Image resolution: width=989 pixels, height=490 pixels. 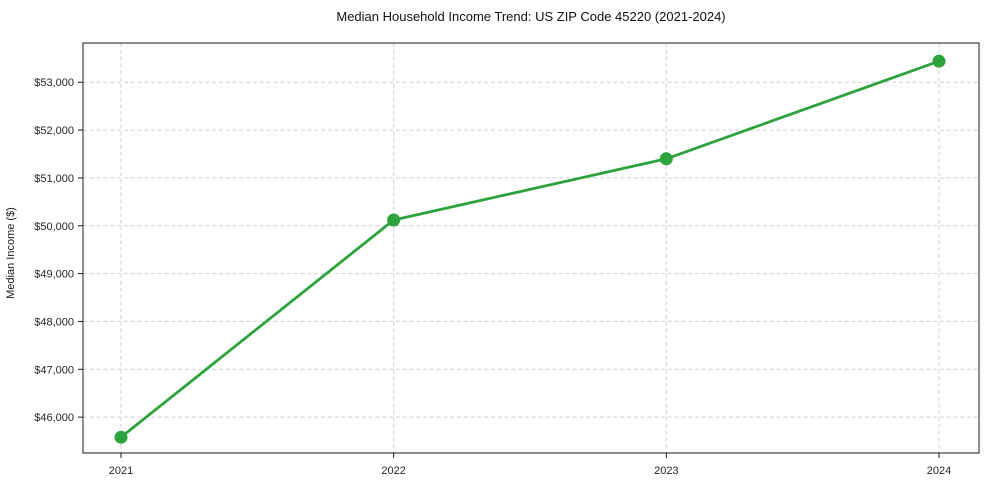 What do you see at coordinates (54, 418) in the screenshot?
I see `y-tick-label: $46,000` at bounding box center [54, 418].